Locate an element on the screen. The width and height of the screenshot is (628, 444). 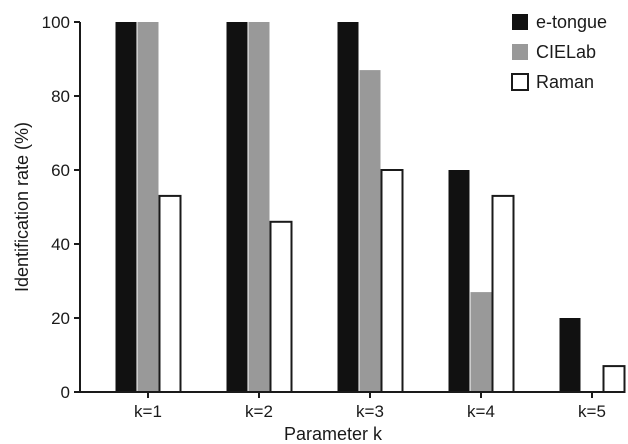
y-axis-ticks: 0 20 40 60 80 100 is located at coordinates (61, 207).